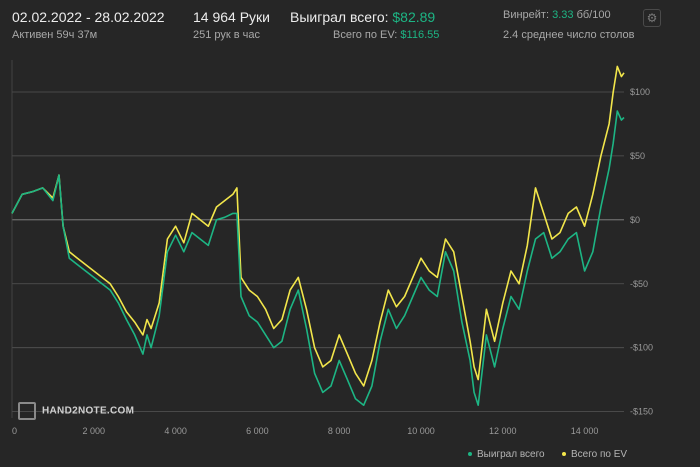 The image size is (700, 467). I want to click on y-tick-label: -$50, so click(639, 284).